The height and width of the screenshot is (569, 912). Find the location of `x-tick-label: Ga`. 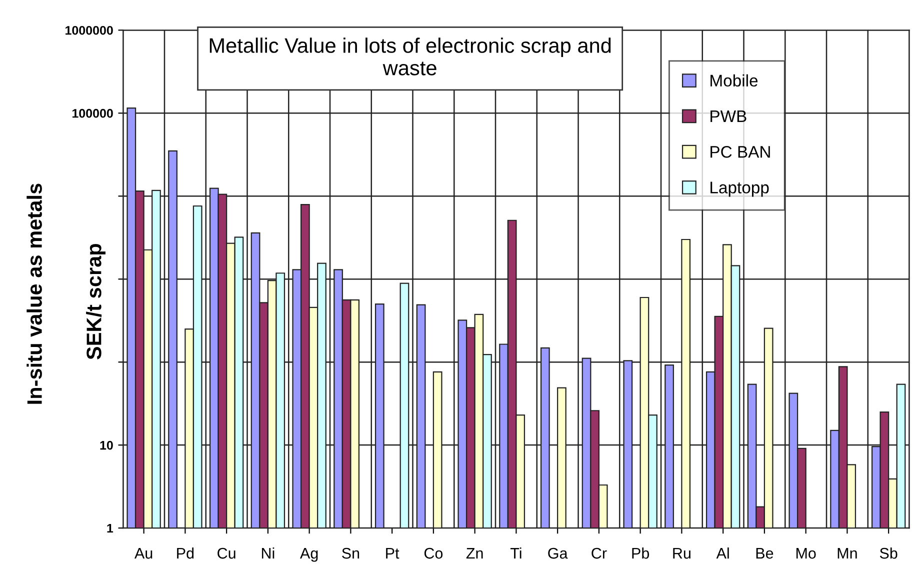

x-tick-label: Ga is located at coordinates (558, 553).